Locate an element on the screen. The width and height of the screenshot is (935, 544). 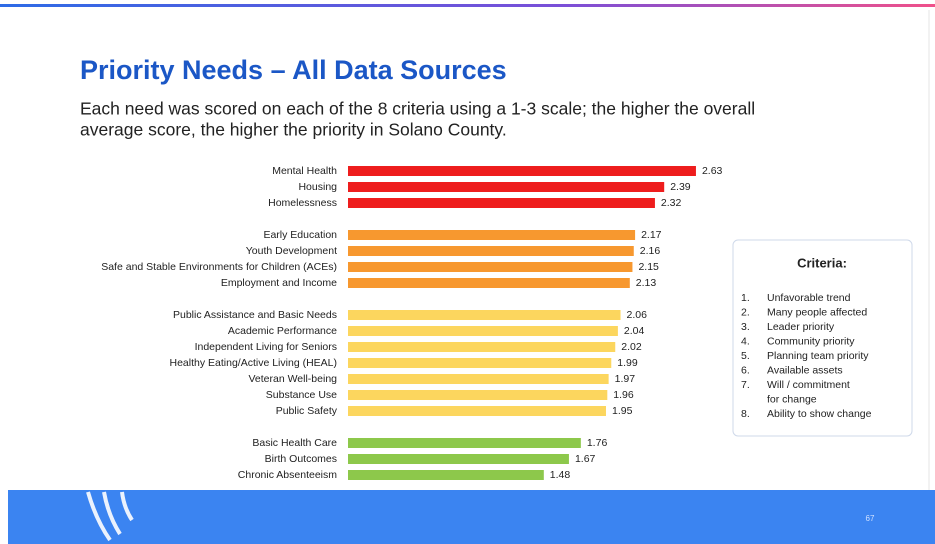
category-label: Housing is located at coordinates (317, 187).